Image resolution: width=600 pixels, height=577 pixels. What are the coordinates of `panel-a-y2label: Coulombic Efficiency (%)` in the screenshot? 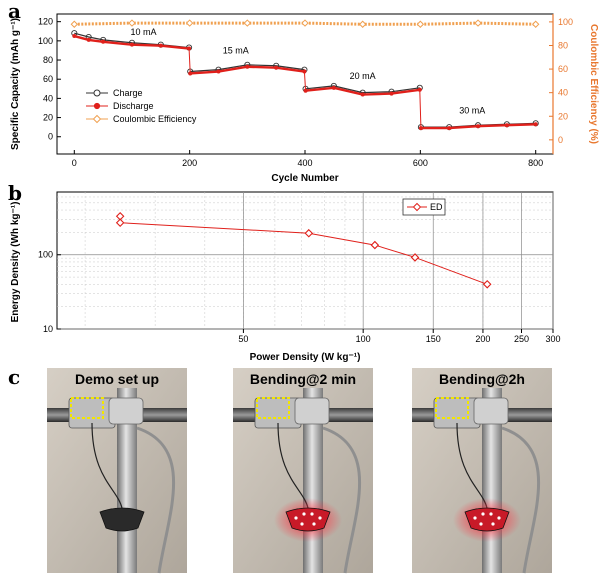 It's located at (593, 84).